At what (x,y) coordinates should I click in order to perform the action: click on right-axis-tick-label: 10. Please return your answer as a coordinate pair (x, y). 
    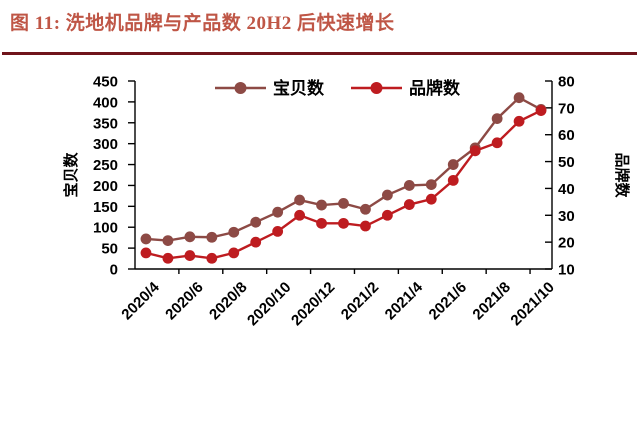
    Looking at the image, I should click on (566, 270).